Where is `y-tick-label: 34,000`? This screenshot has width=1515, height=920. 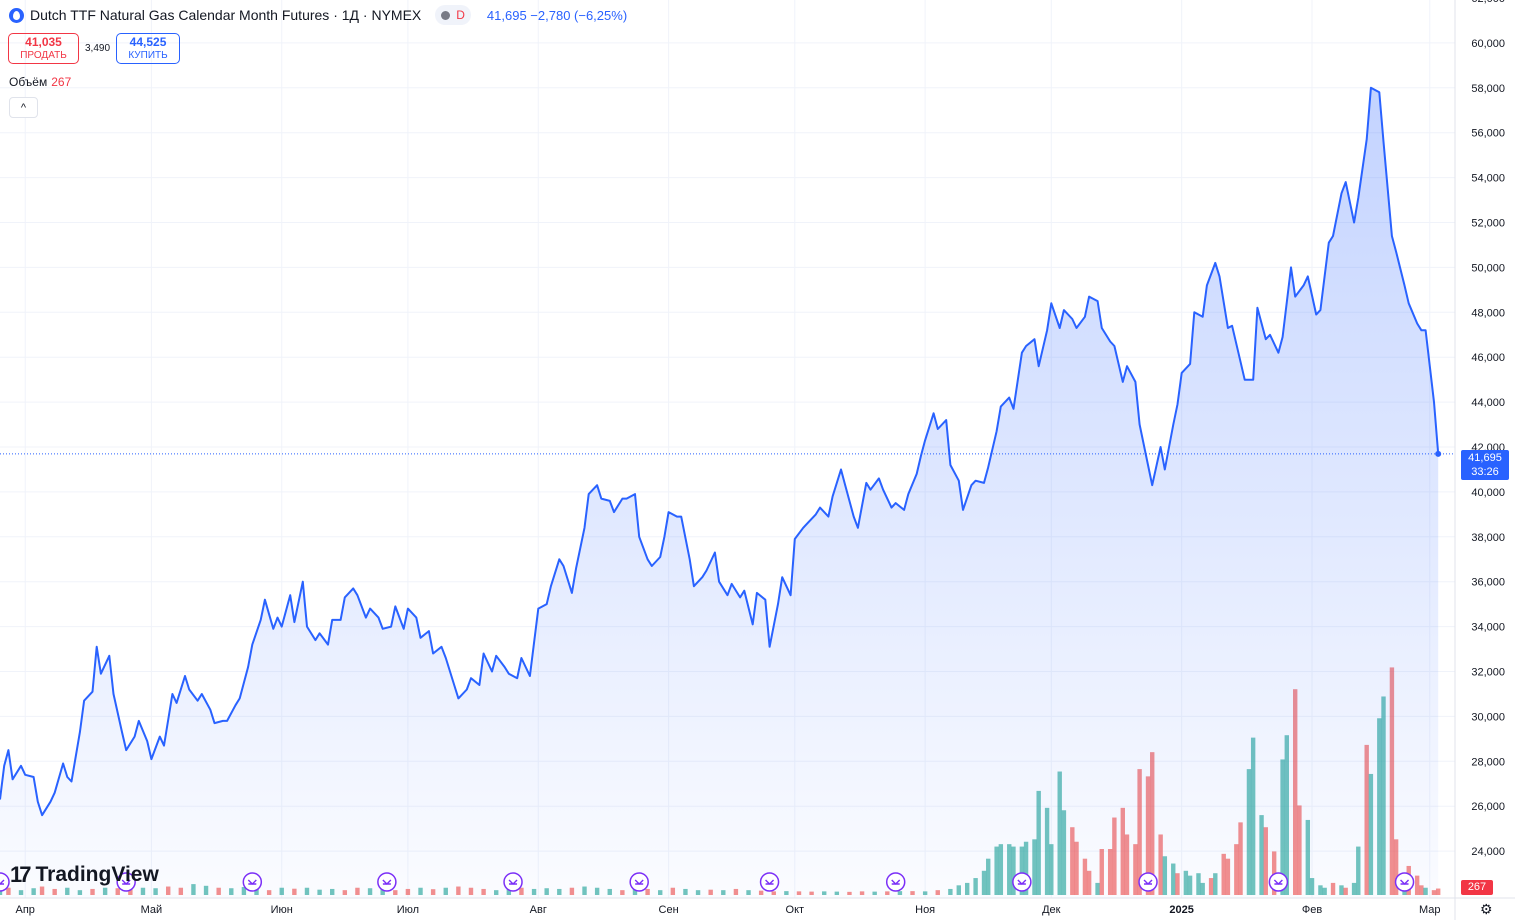
y-tick-label: 34,000 is located at coordinates (1488, 628).